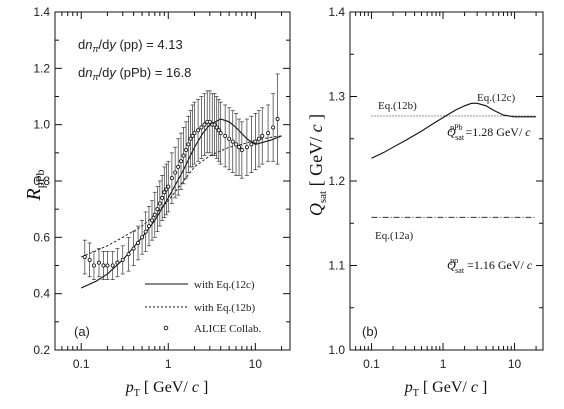  I want to click on x-tick-label-b: 10, so click(515, 364).